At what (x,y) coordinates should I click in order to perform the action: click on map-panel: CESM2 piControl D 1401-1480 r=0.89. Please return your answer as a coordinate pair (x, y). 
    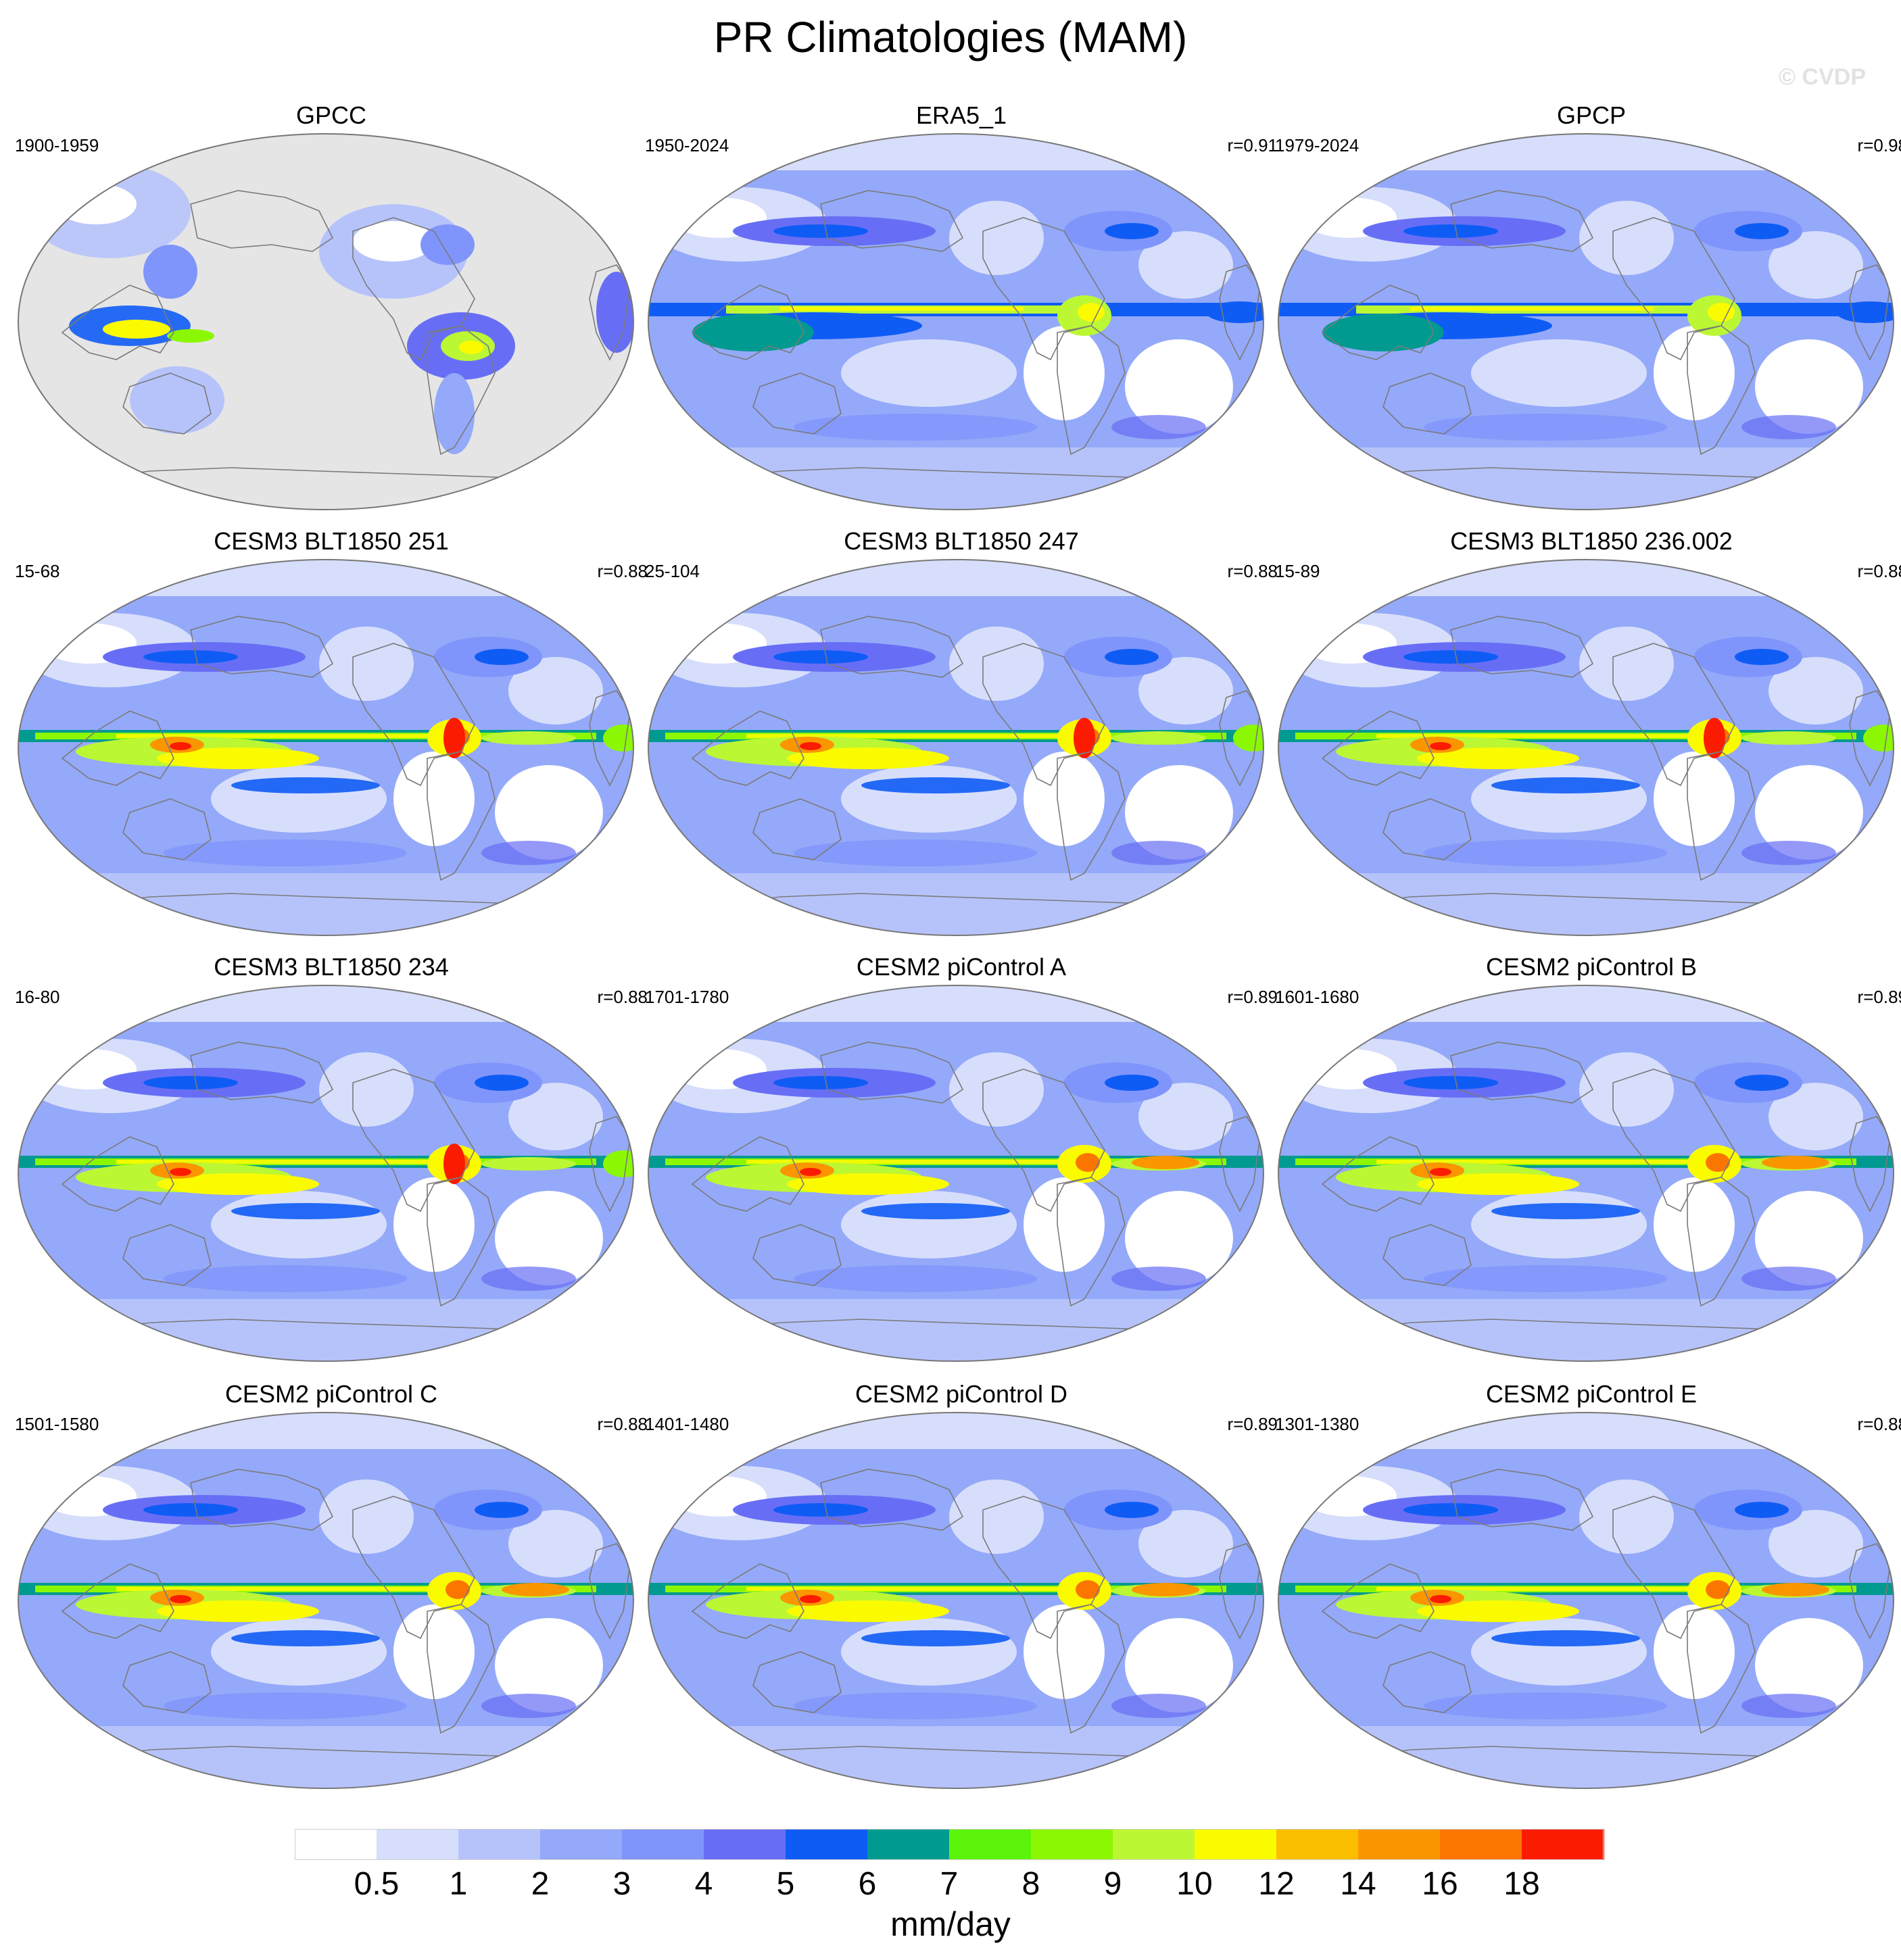
    Looking at the image, I should click on (961, 1593).